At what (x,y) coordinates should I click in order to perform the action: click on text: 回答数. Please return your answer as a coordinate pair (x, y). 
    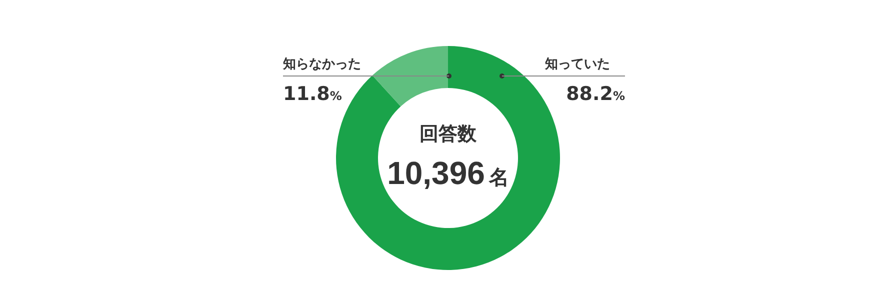
    Looking at the image, I should click on (449, 134).